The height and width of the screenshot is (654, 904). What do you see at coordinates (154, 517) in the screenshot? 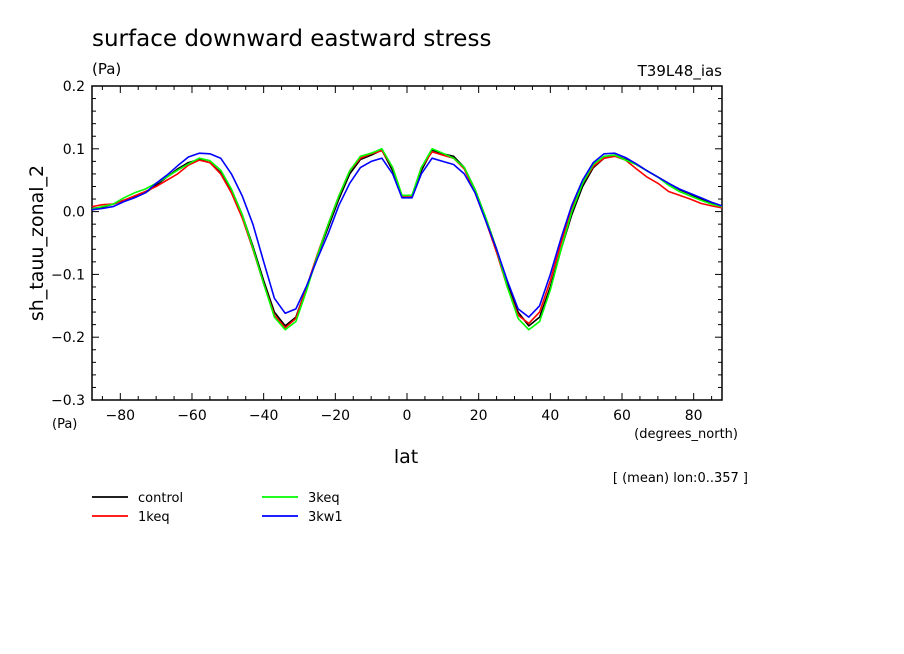
I see `legend-label-1keq: 1keq` at bounding box center [154, 517].